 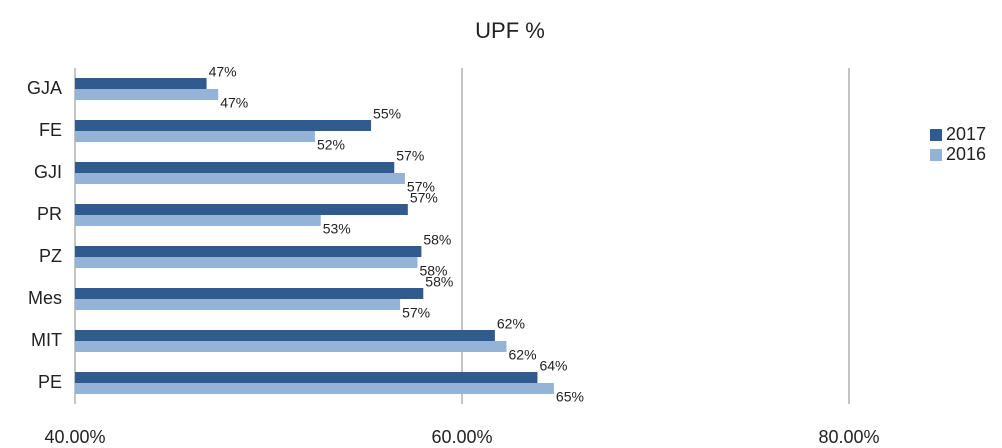 I want to click on y-tick-label: FE, so click(x=50, y=130).